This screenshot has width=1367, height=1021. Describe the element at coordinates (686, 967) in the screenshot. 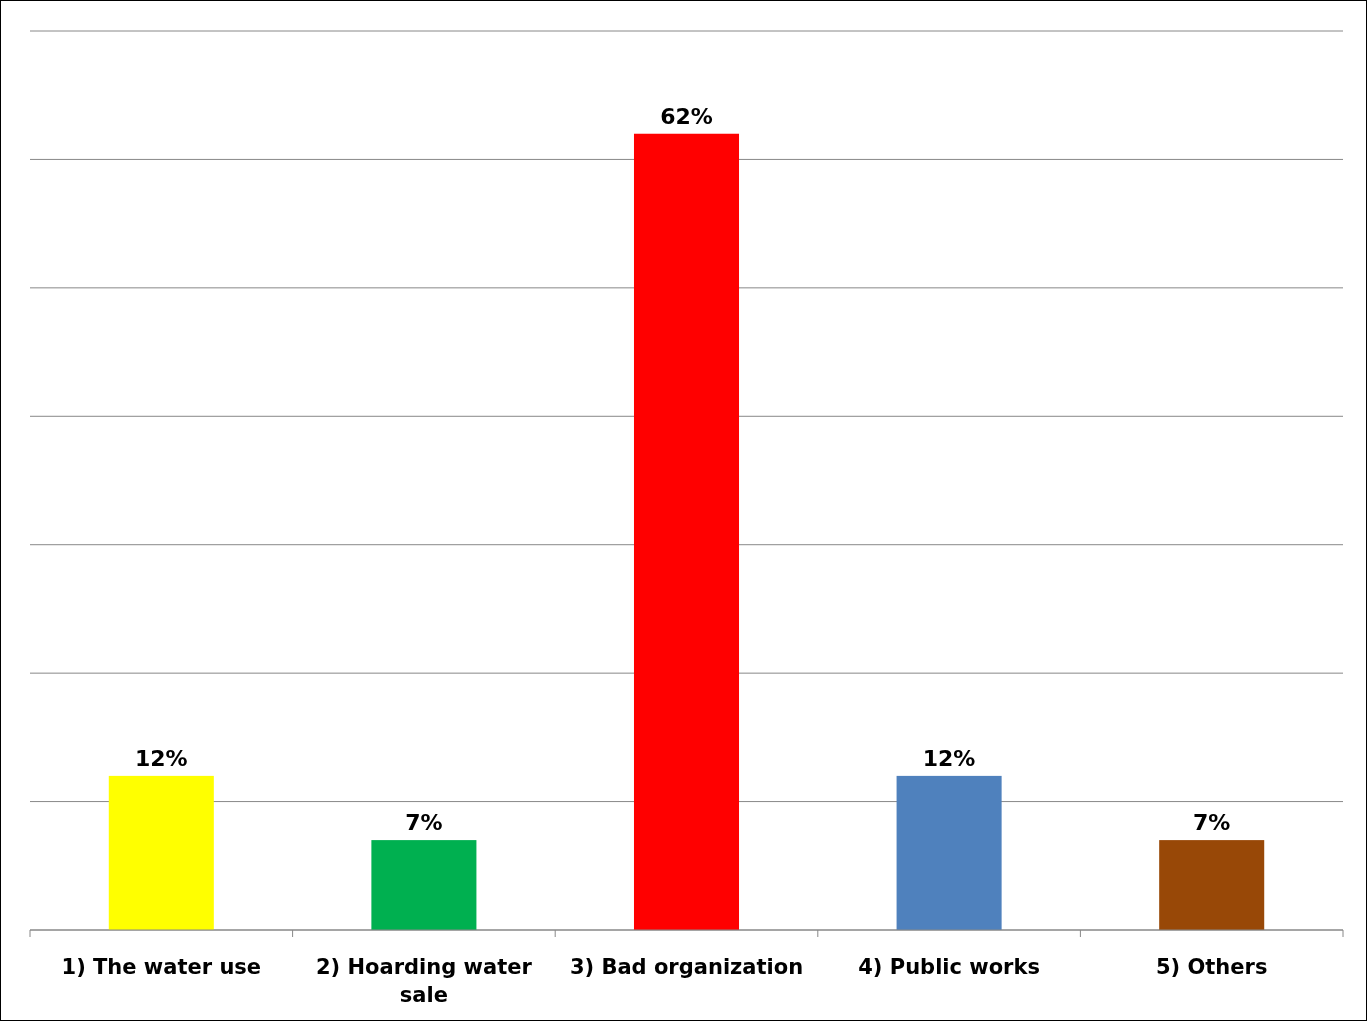

I see `x-tick-label: 3) Bad organization` at that location.